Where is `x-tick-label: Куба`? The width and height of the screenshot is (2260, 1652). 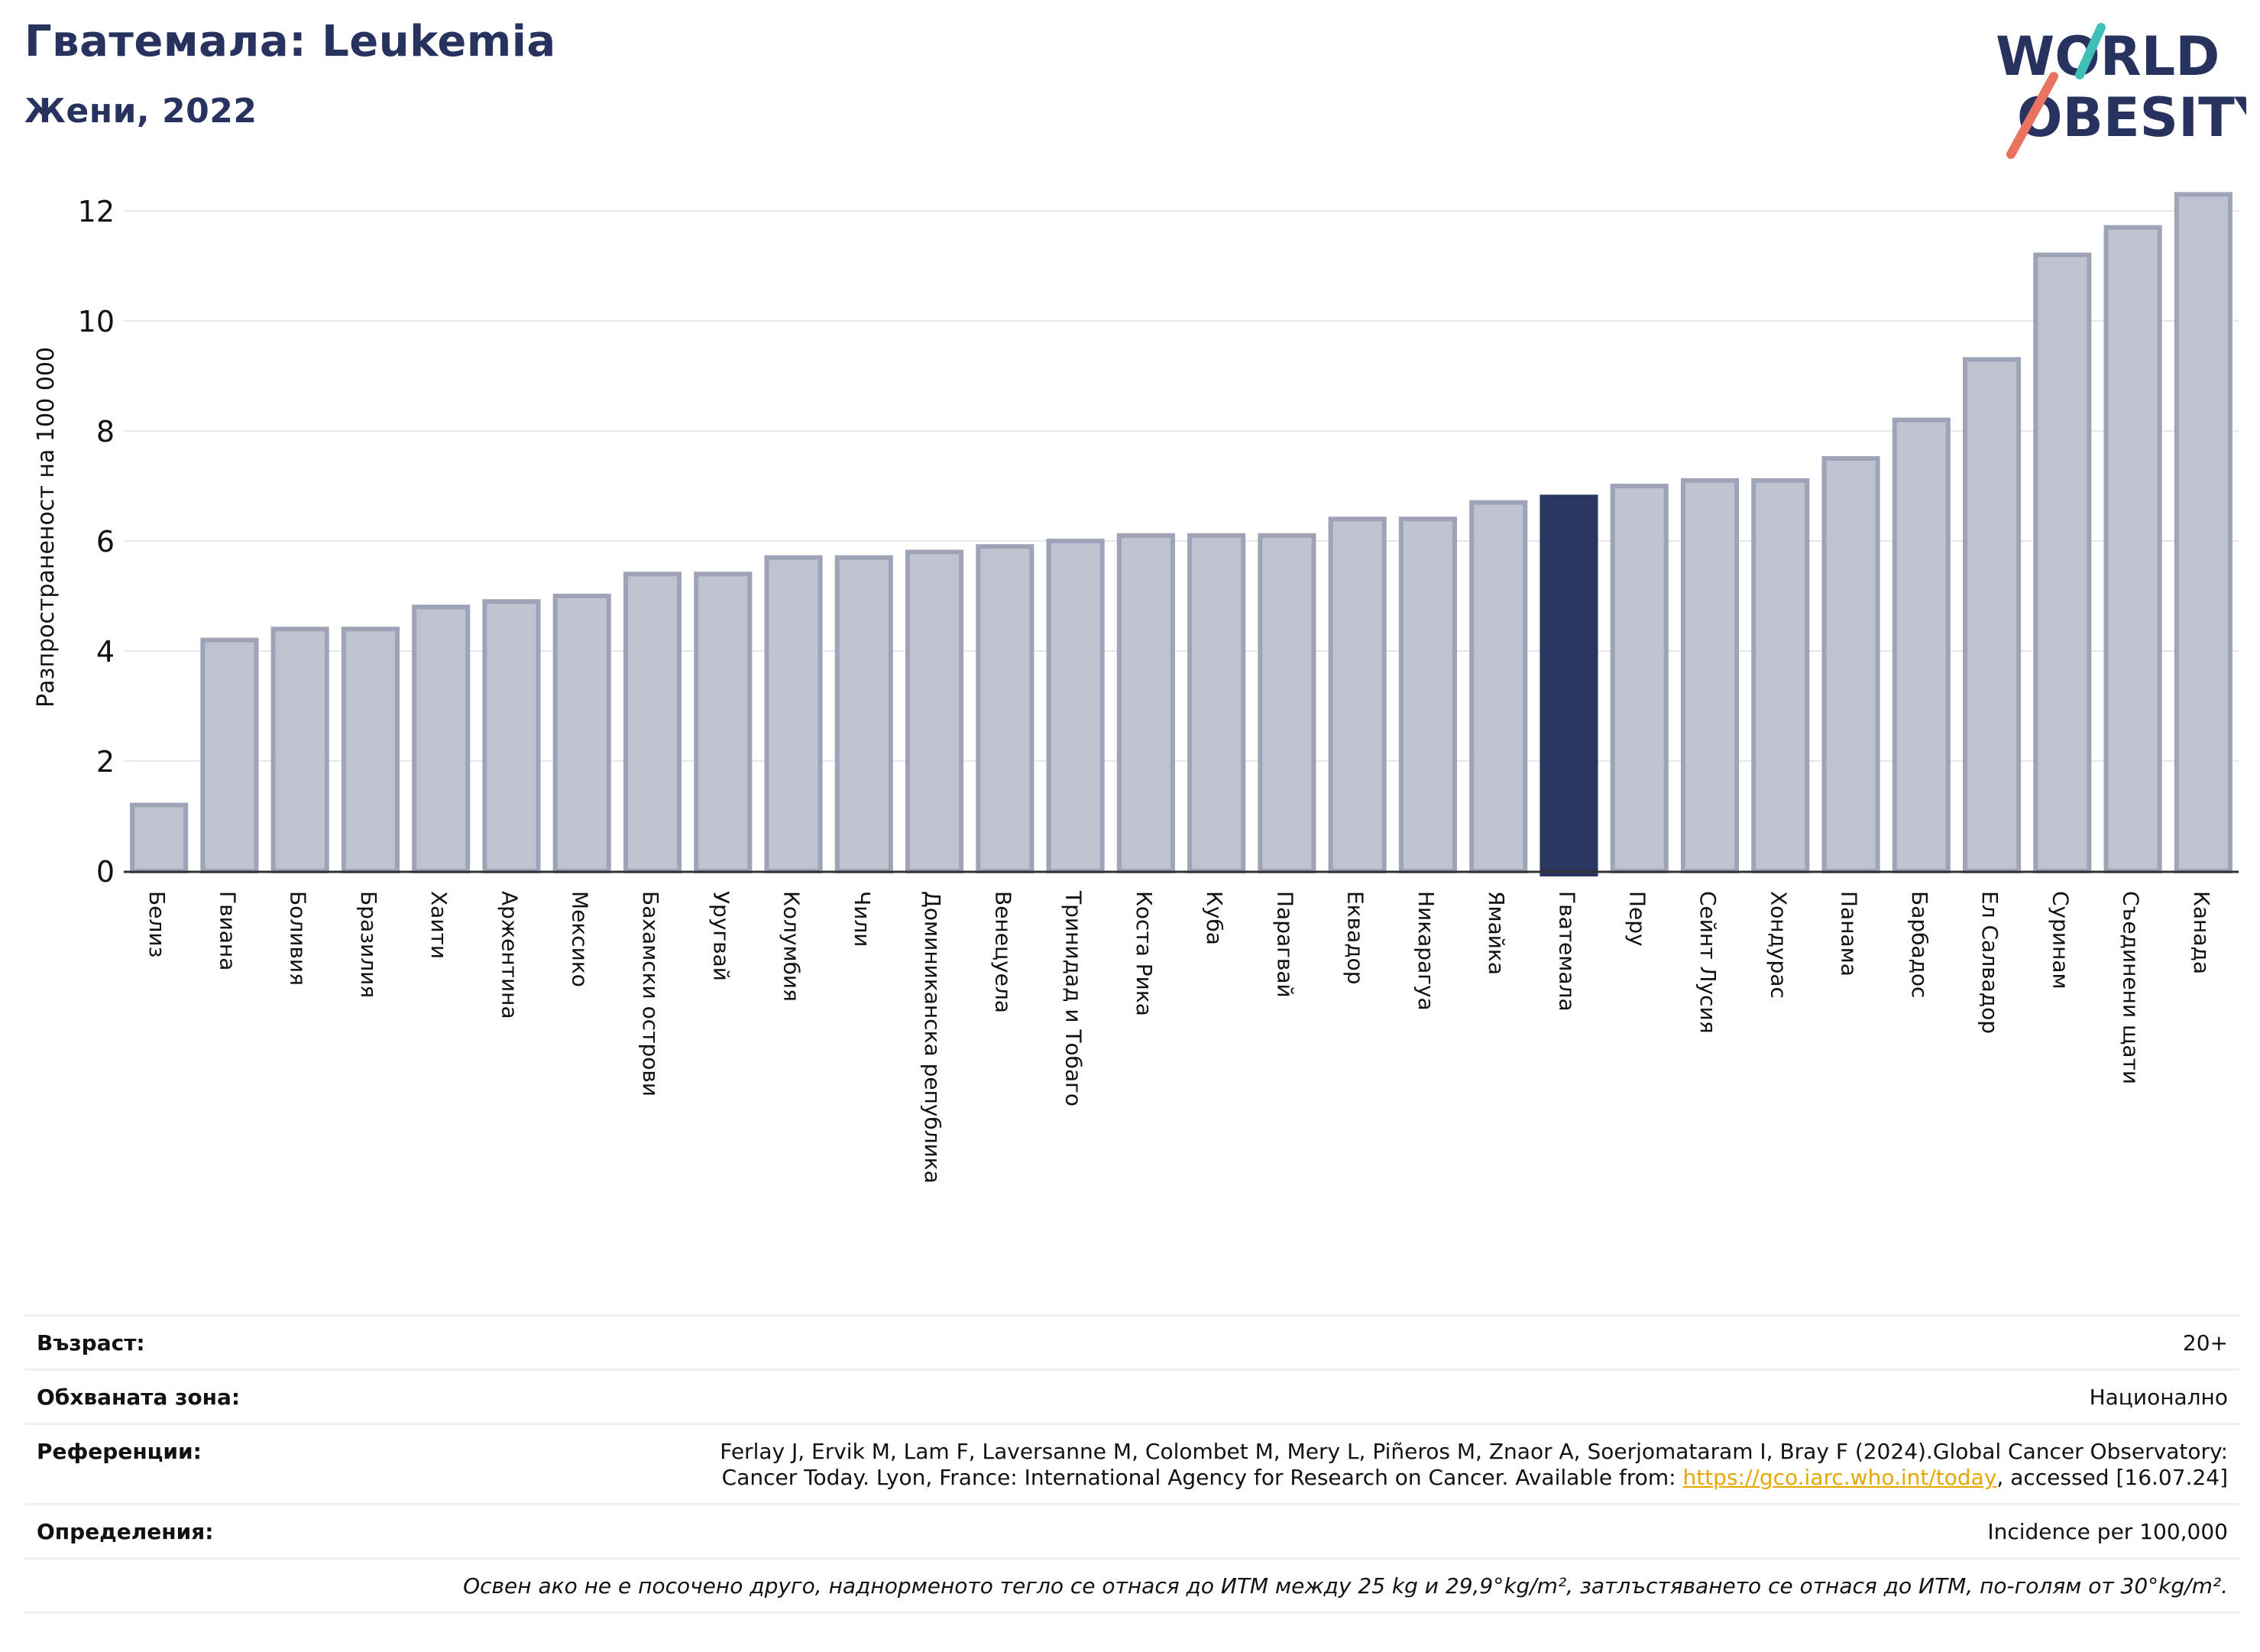 x-tick-label: Куба is located at coordinates (1214, 918).